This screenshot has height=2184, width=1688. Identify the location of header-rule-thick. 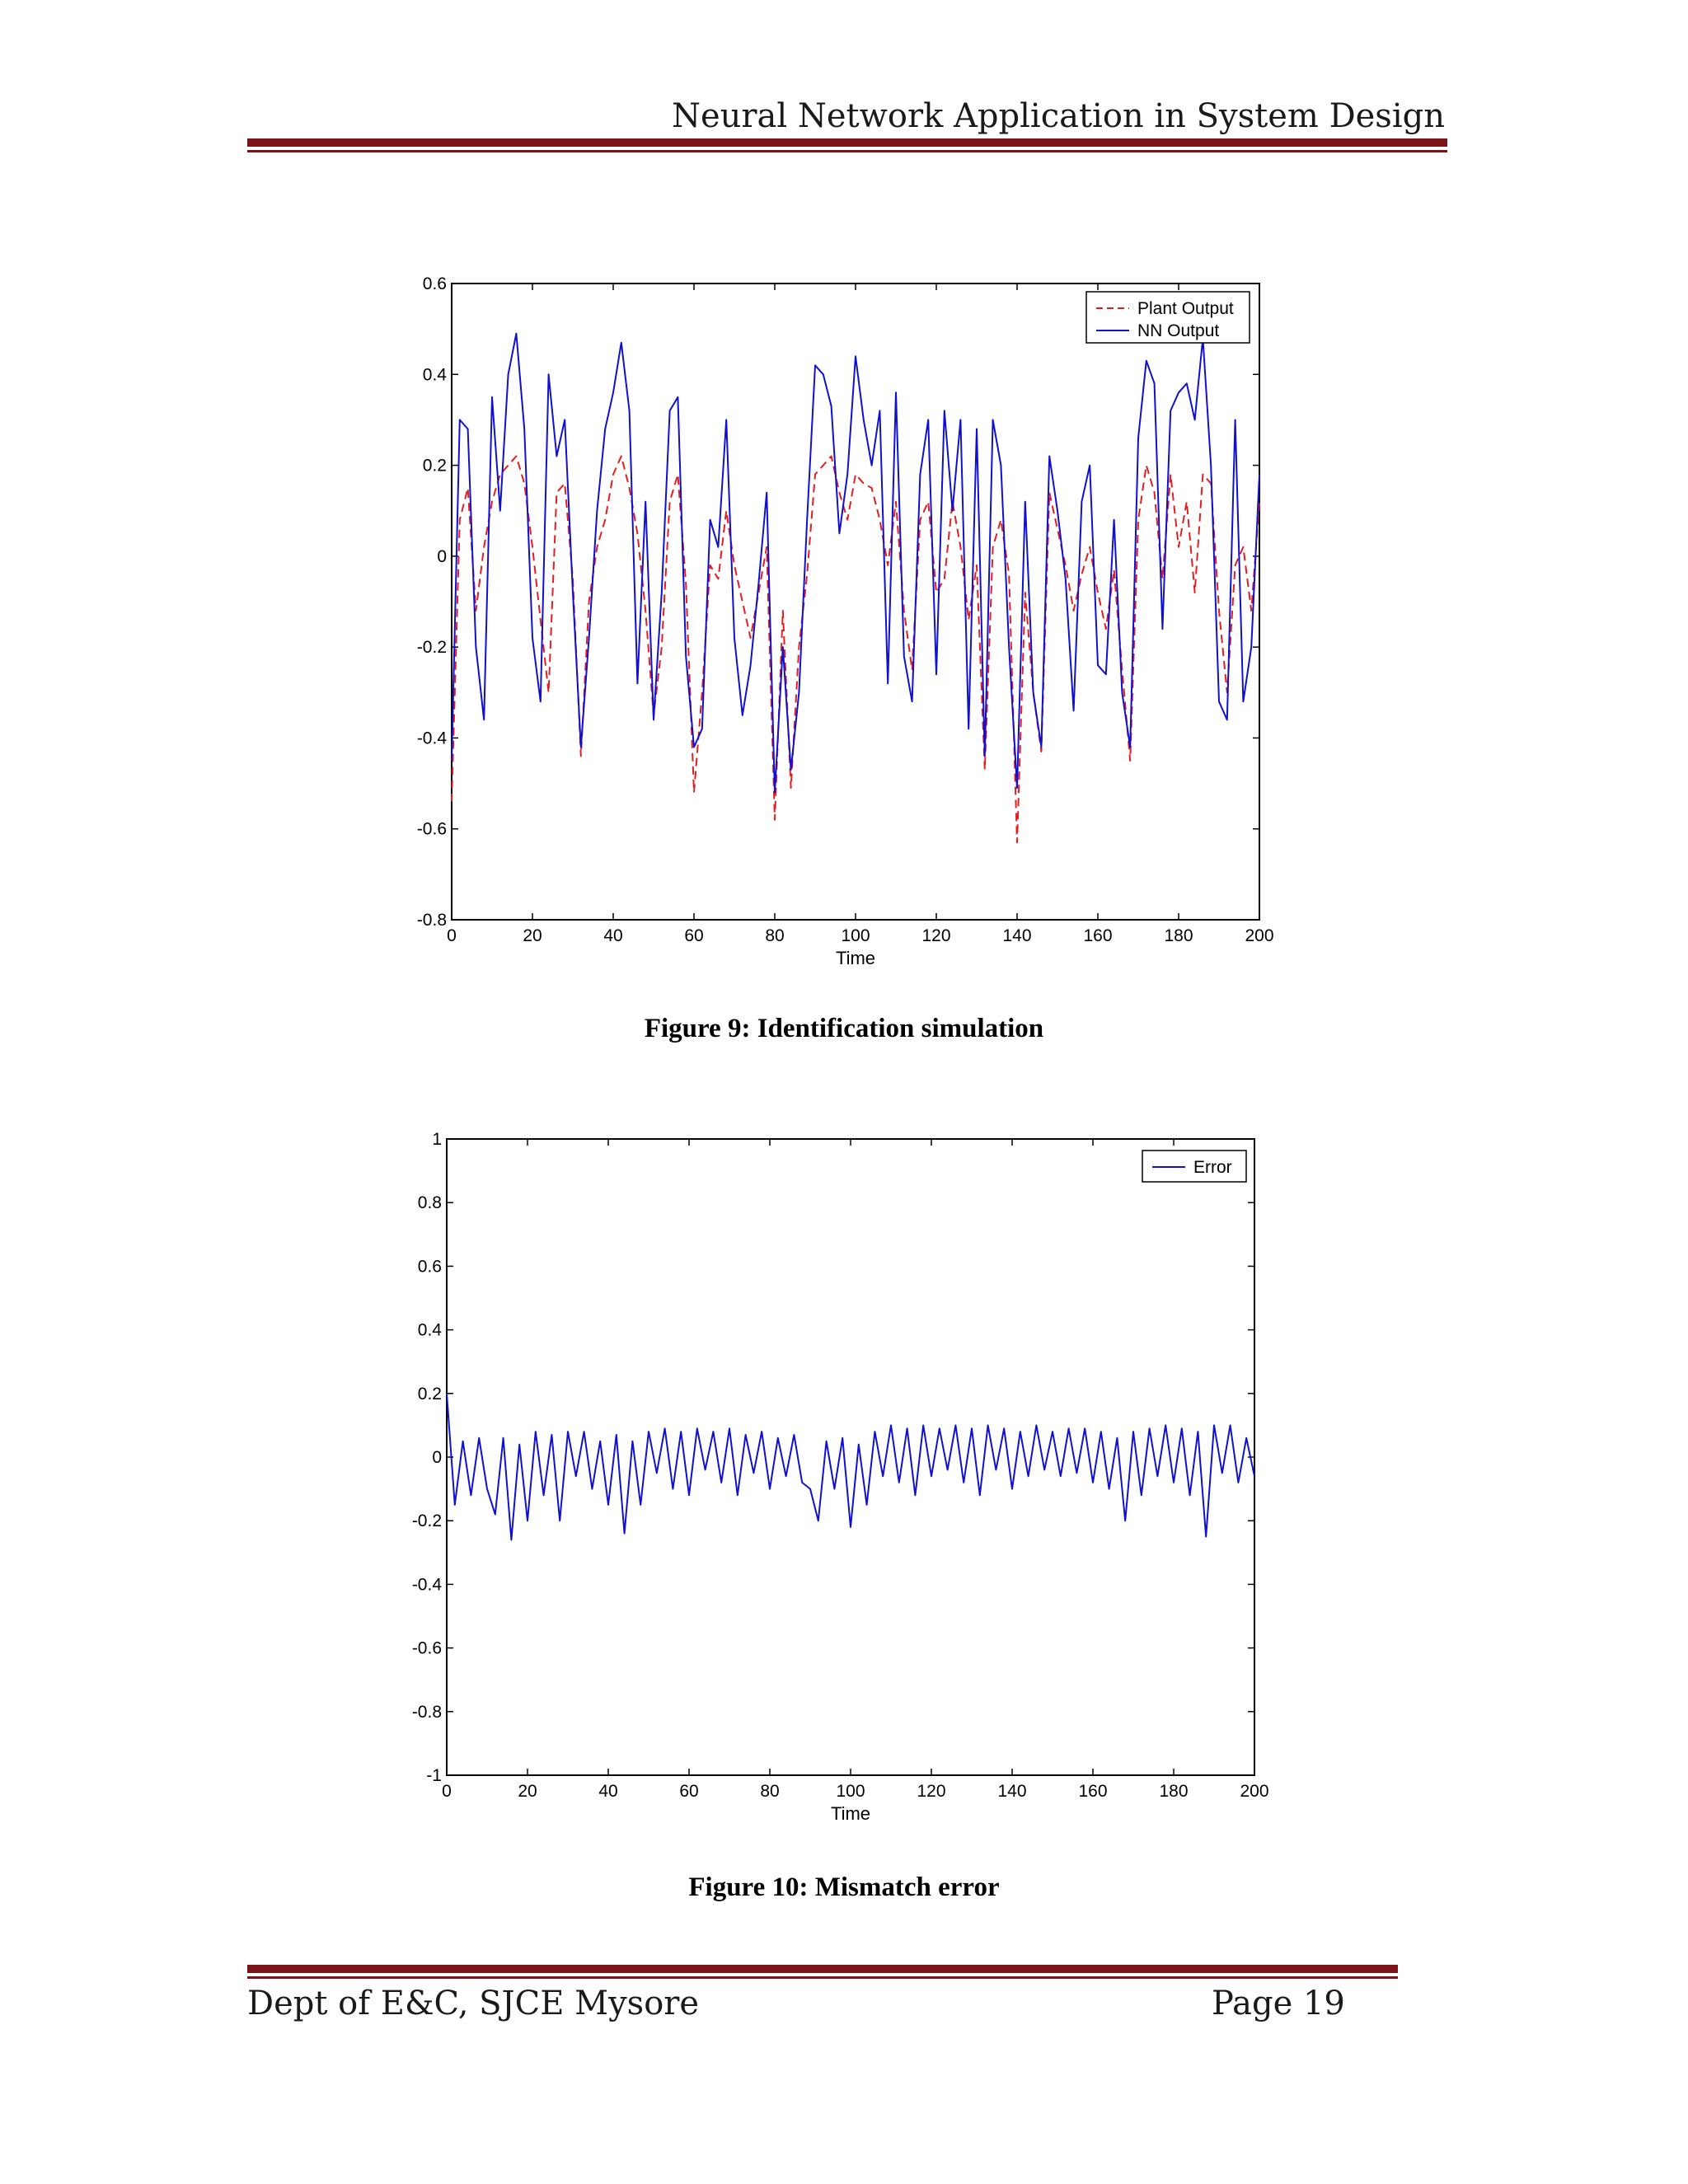
(847, 142).